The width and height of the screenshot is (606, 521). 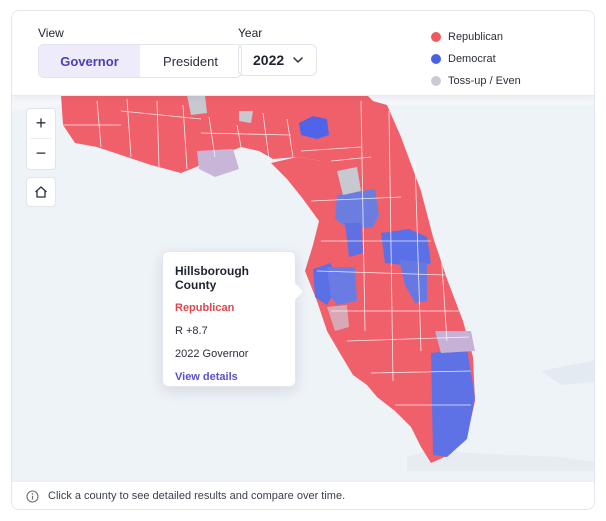 I want to click on zoom-control: + −, so click(x=41, y=139).